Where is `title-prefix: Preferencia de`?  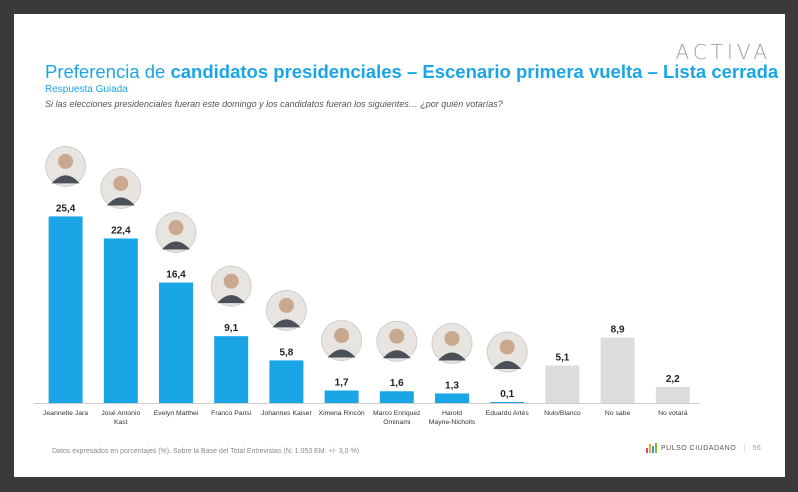 title-prefix: Preferencia de is located at coordinates (108, 71).